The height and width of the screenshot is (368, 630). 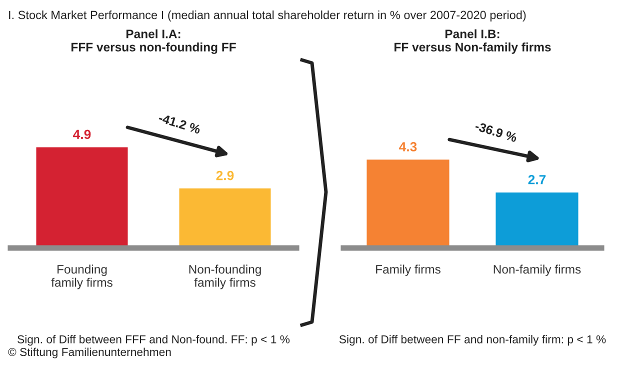 What do you see at coordinates (537, 270) in the screenshot?
I see `x-tick-label: Non-family firms` at bounding box center [537, 270].